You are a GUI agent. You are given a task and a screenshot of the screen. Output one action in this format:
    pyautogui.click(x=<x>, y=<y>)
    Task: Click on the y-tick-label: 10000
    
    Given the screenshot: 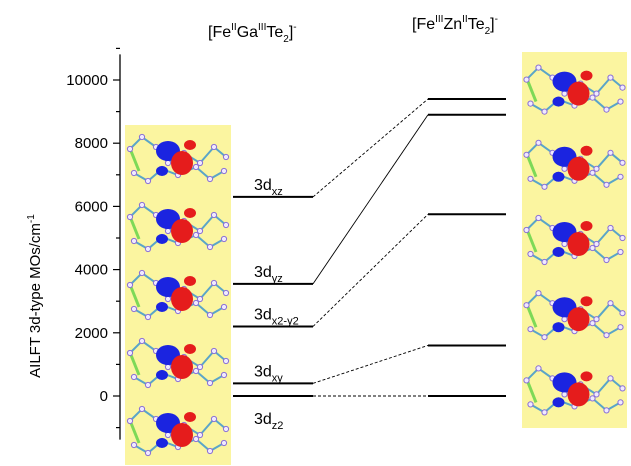 What is the action you would take?
    pyautogui.click(x=87, y=80)
    